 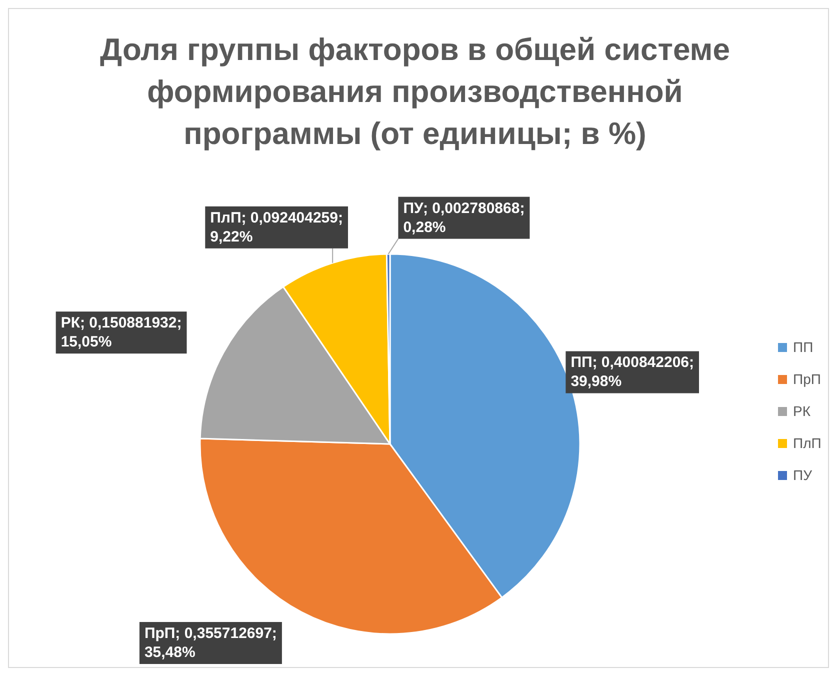 I want to click on data-label: ПП; 0,400842206; 39,98%, so click(x=632, y=372).